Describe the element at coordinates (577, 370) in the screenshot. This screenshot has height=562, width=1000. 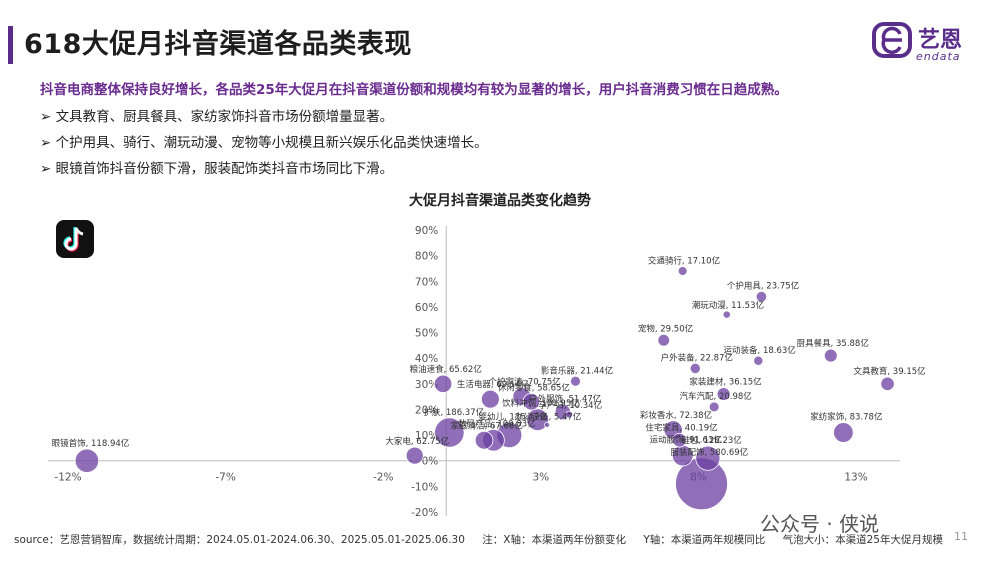
I see `bubble-label: 影音乐器, 21.44亿` at that location.